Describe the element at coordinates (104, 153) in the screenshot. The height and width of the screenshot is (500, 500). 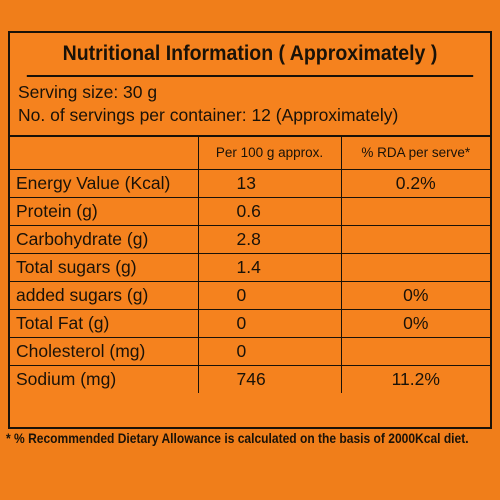
I see `column-header-nutrient` at that location.